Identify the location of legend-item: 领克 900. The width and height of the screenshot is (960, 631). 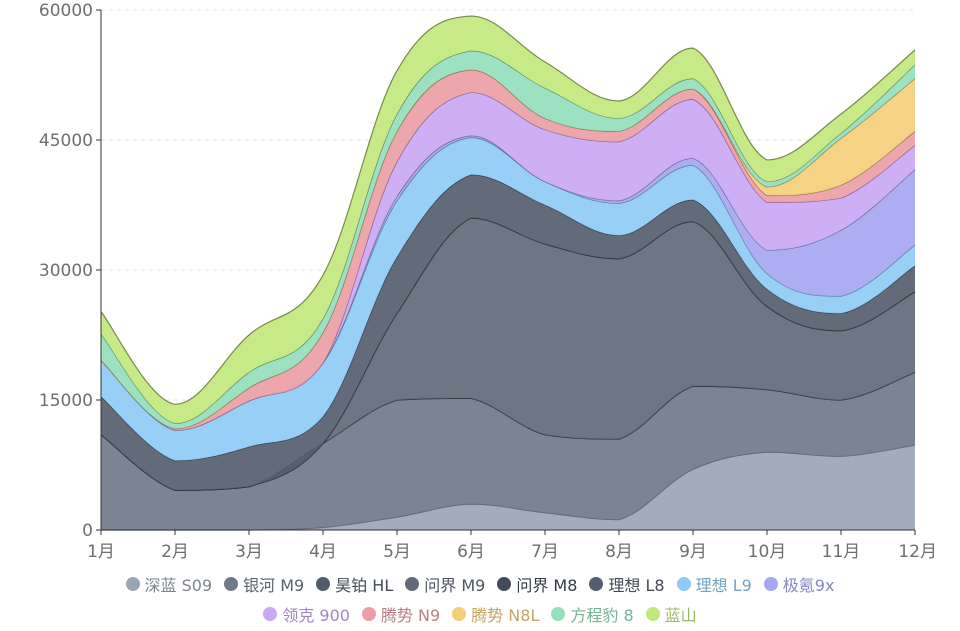
(306, 614).